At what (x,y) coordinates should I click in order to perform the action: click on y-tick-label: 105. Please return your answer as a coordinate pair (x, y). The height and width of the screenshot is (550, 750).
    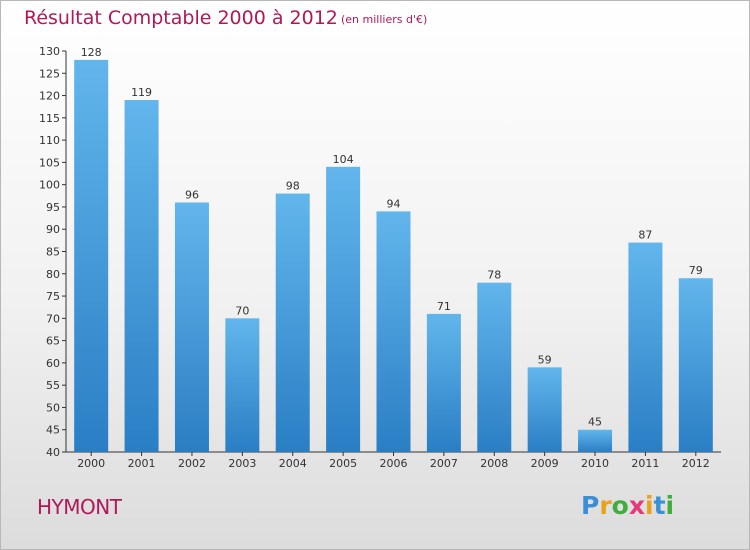
    Looking at the image, I should click on (49, 162).